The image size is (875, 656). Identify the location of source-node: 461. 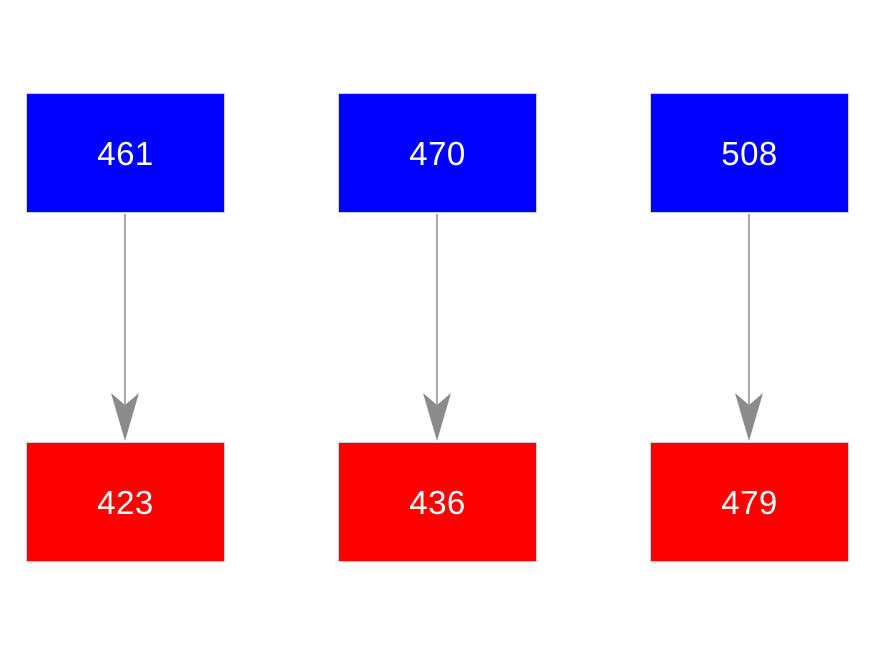
(125, 153).